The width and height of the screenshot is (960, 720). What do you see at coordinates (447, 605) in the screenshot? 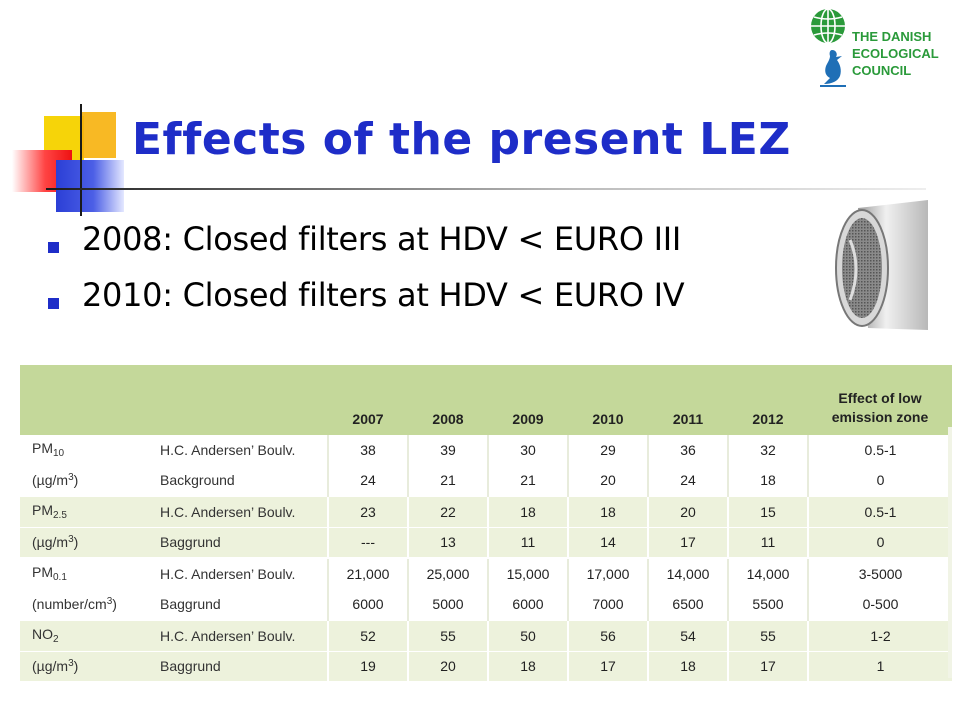
I see `value-cell: 5000` at bounding box center [447, 605].